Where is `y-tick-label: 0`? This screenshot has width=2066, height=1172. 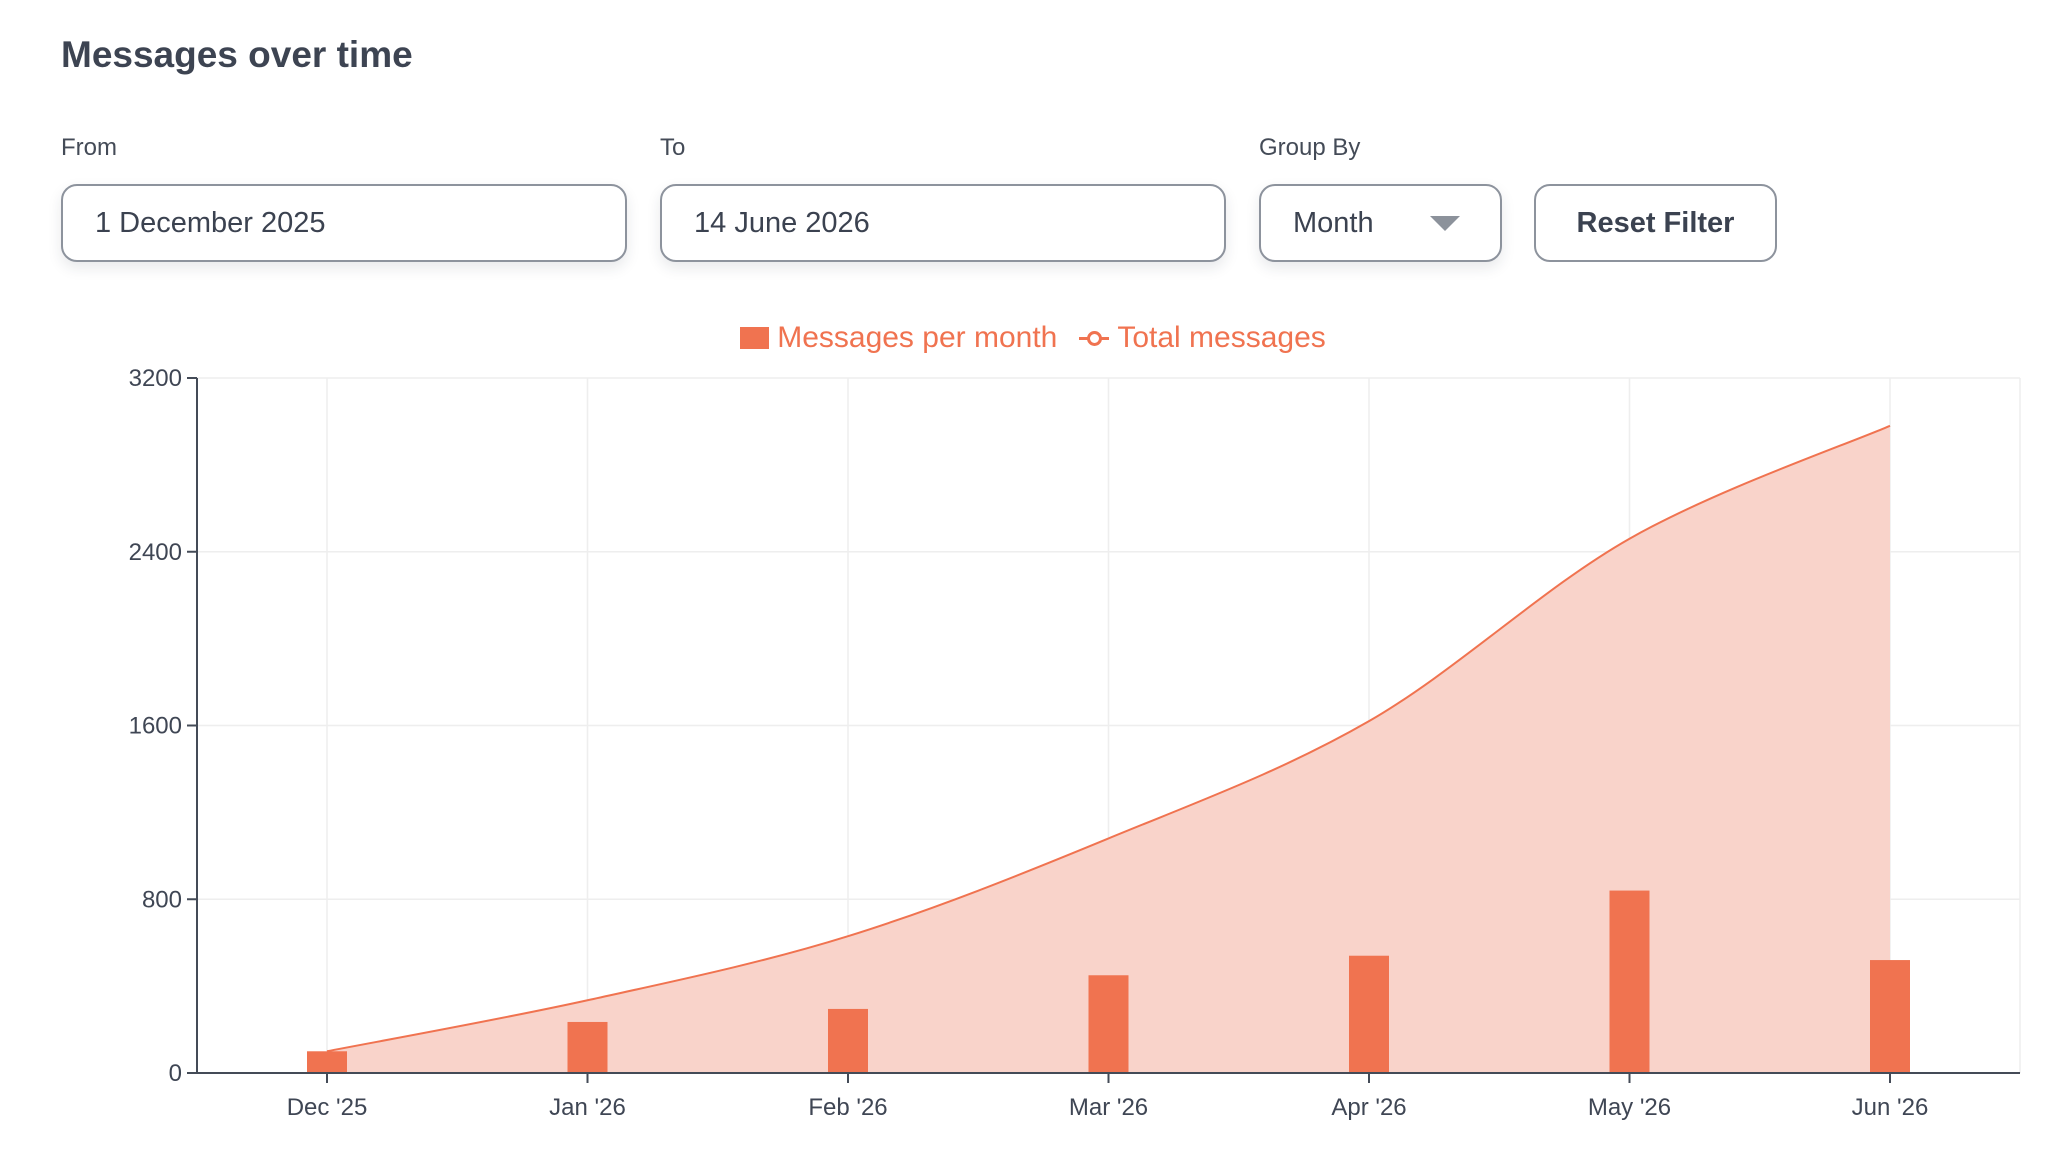
y-tick-label: 0 is located at coordinates (175, 1073).